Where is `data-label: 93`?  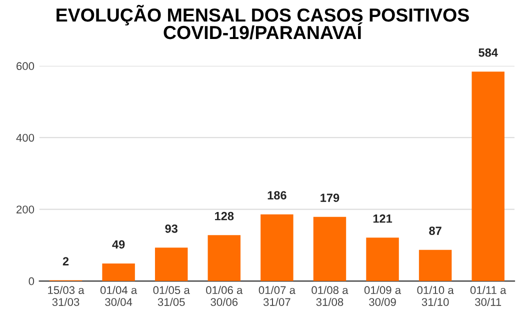 data-label: 93 is located at coordinates (171, 228).